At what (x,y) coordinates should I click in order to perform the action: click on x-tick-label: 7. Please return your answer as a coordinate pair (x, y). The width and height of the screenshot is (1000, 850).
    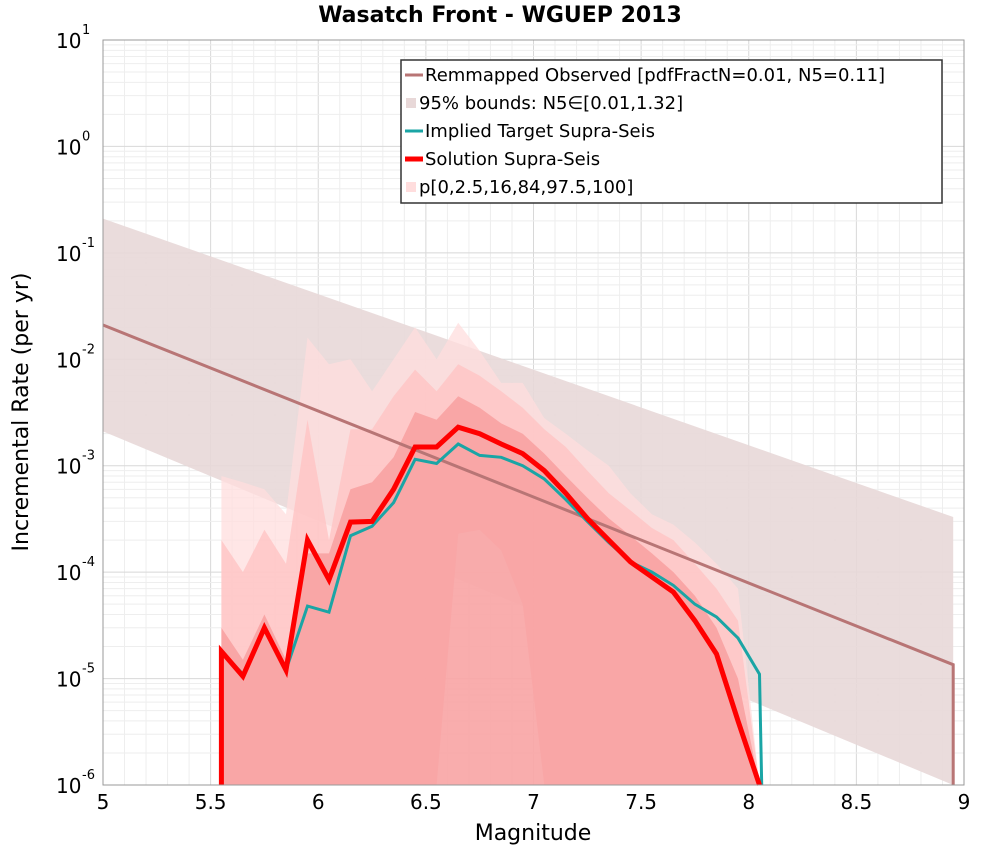
    Looking at the image, I should click on (533, 802).